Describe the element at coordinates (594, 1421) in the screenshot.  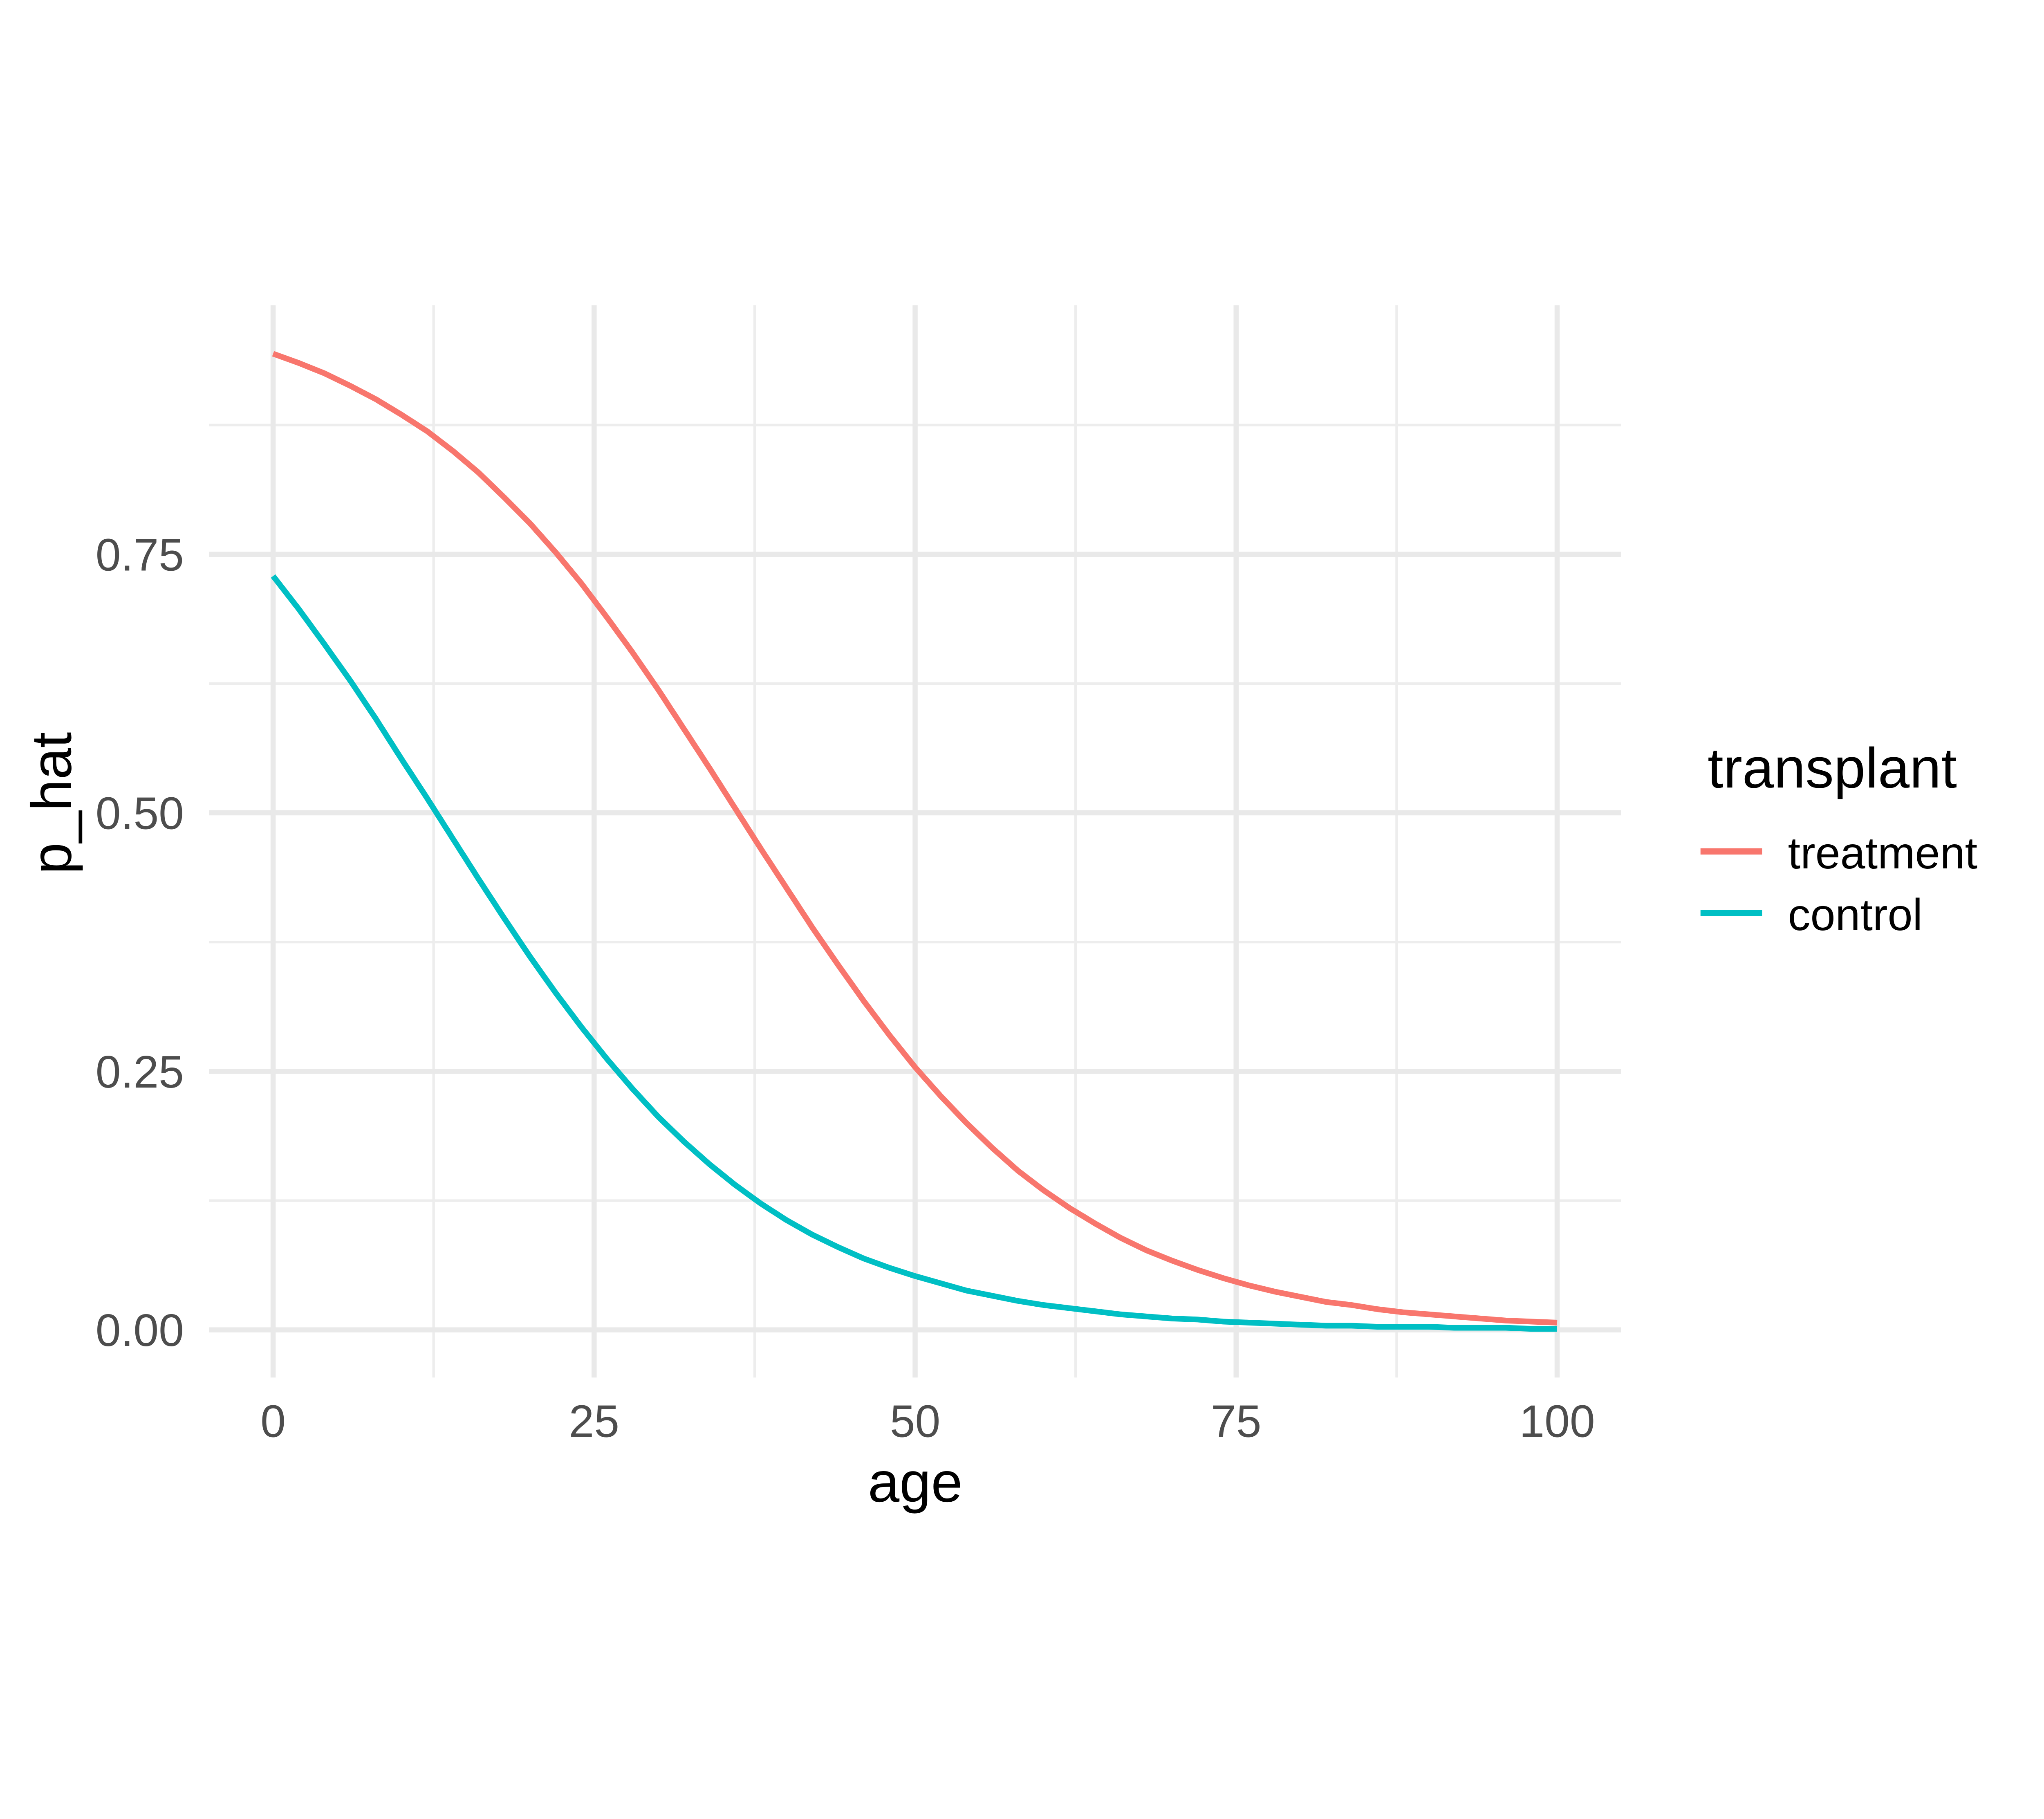
I see `x-tick-label: 25` at that location.